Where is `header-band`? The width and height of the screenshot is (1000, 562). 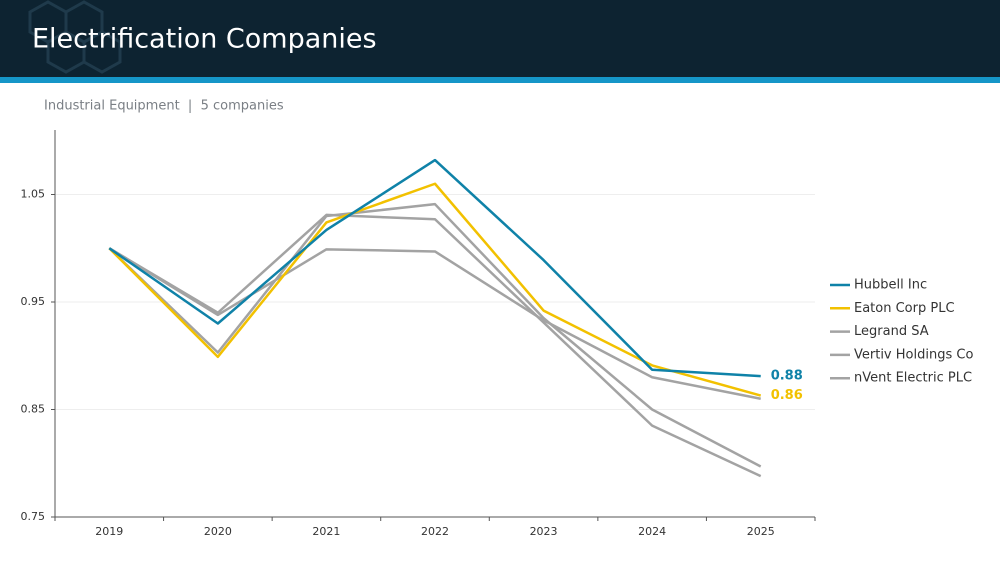
header-band is located at coordinates (500, 38).